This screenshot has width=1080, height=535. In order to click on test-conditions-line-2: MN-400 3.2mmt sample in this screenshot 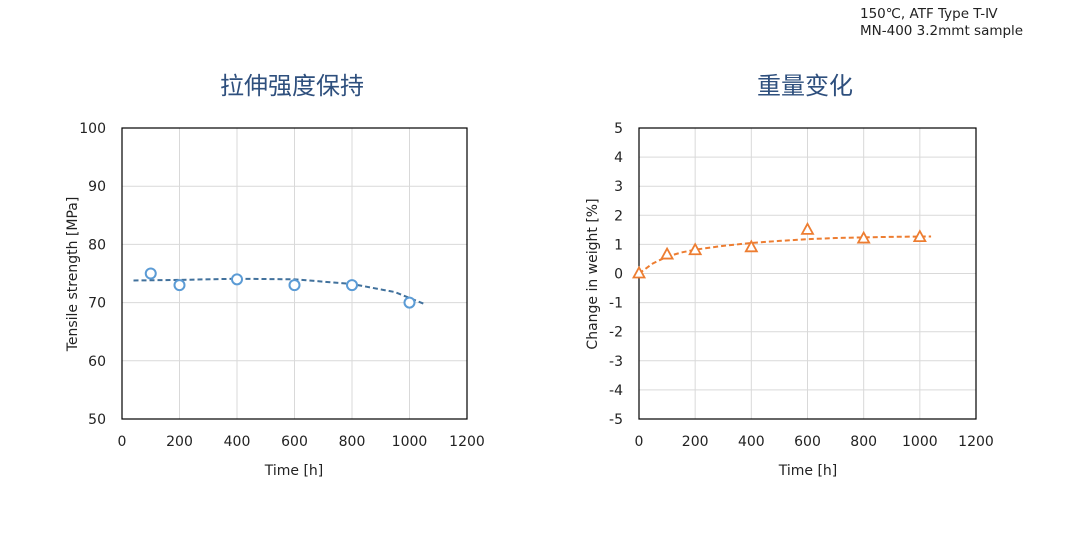, I will do `click(942, 31)`.